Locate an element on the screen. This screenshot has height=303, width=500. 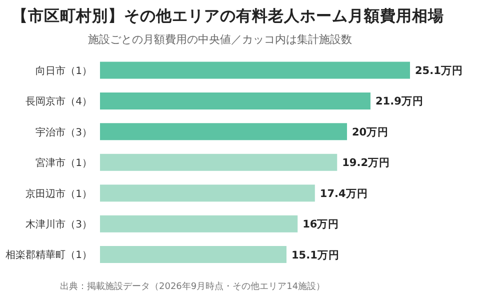
chart-title: 【市区町村別】その他エリアの有料老人ホーム月額費用相場 is located at coordinates (228, 16).